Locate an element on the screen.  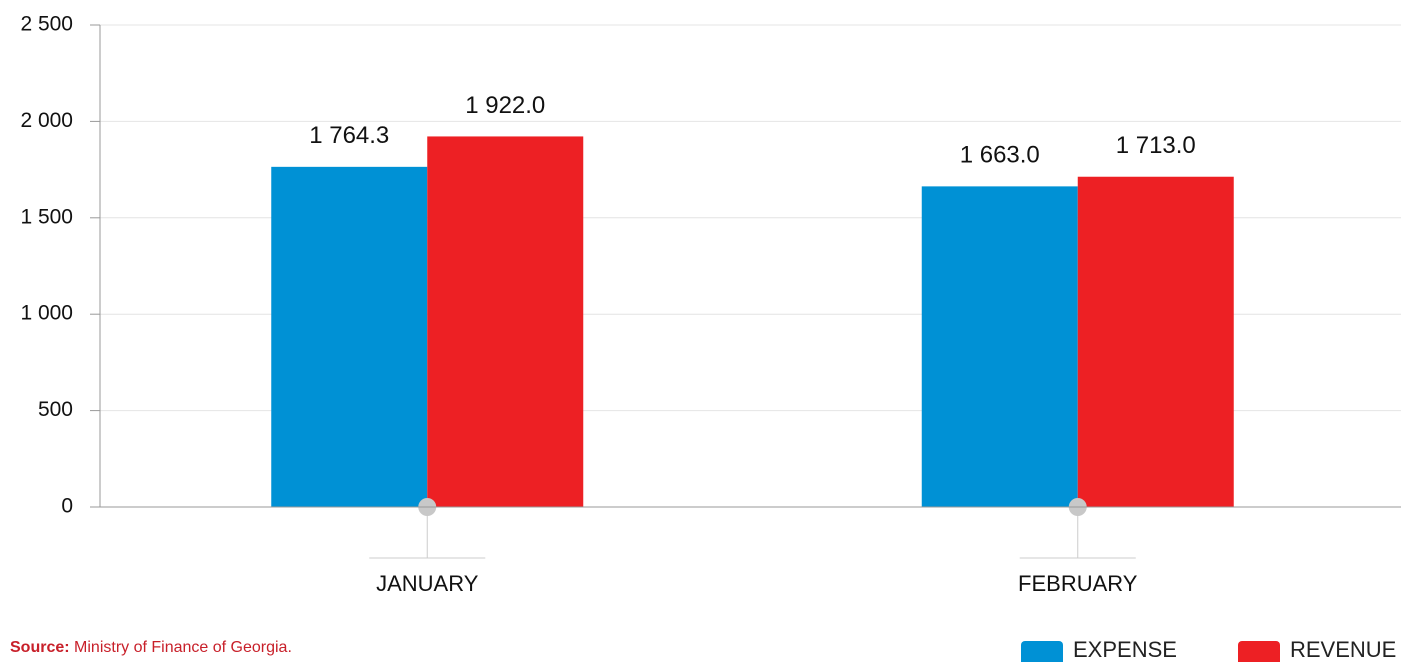
value-label: 1 713.0 is located at coordinates (1156, 145).